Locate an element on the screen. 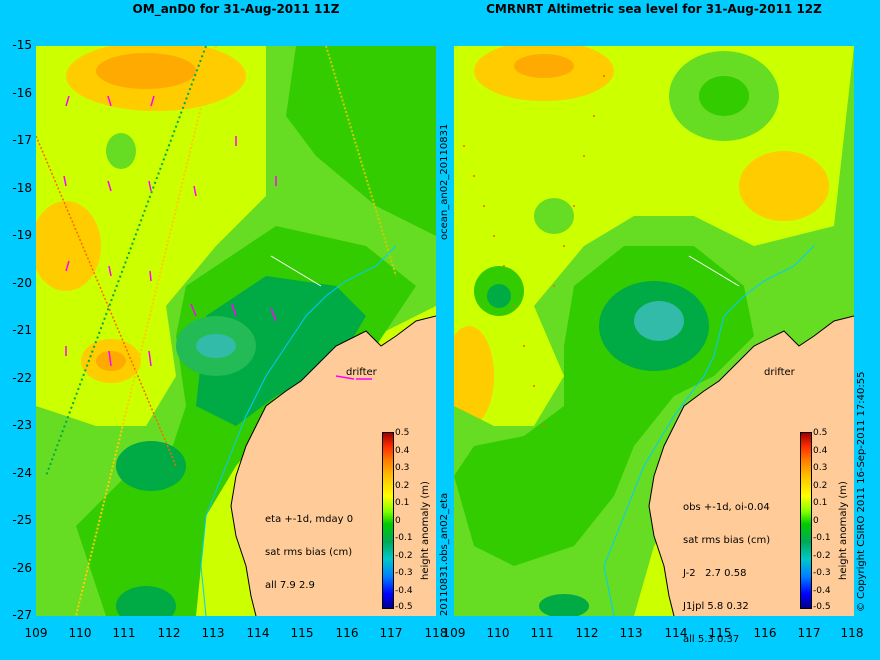 This screenshot has height=660, width=880. stats-line: all 5.3 0.37 is located at coordinates (711, 639).